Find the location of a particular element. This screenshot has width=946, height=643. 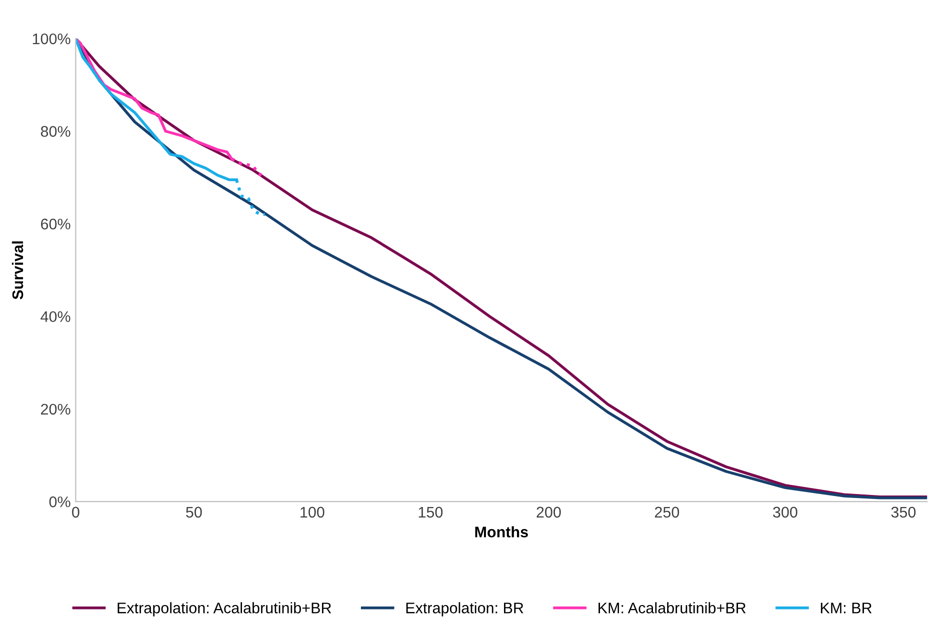

legend-label: KM: BR is located at coordinates (846, 608).